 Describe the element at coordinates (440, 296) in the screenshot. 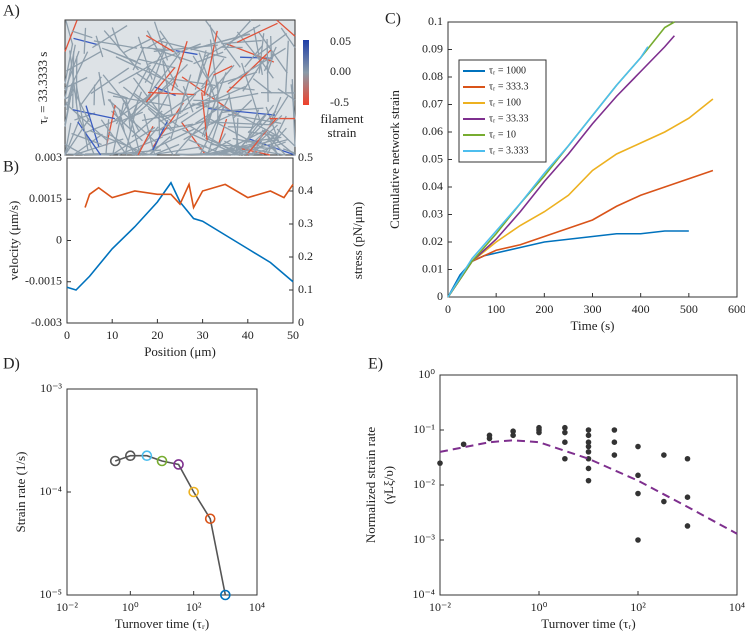

I see `y-tick-label: 0` at that location.